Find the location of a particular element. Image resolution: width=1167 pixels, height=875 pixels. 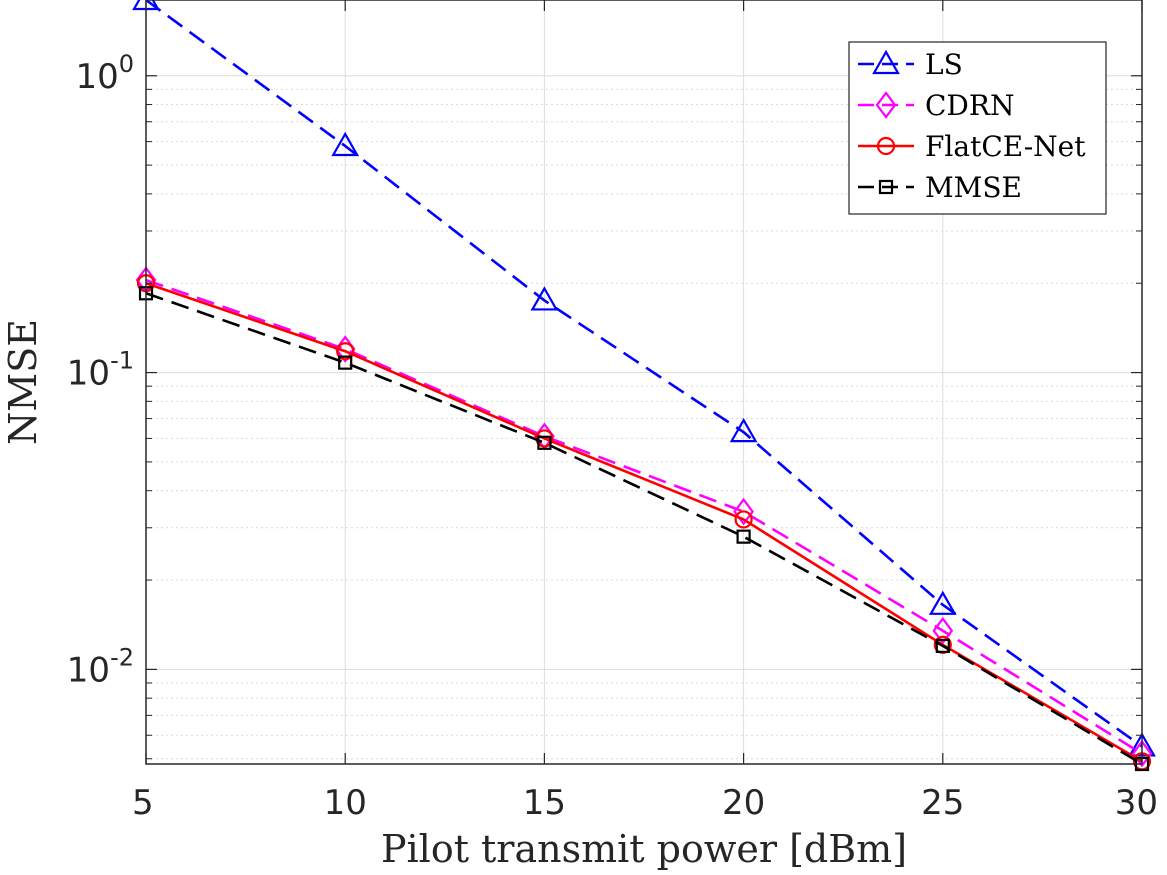

x-tick-label: 25 is located at coordinates (942, 803).